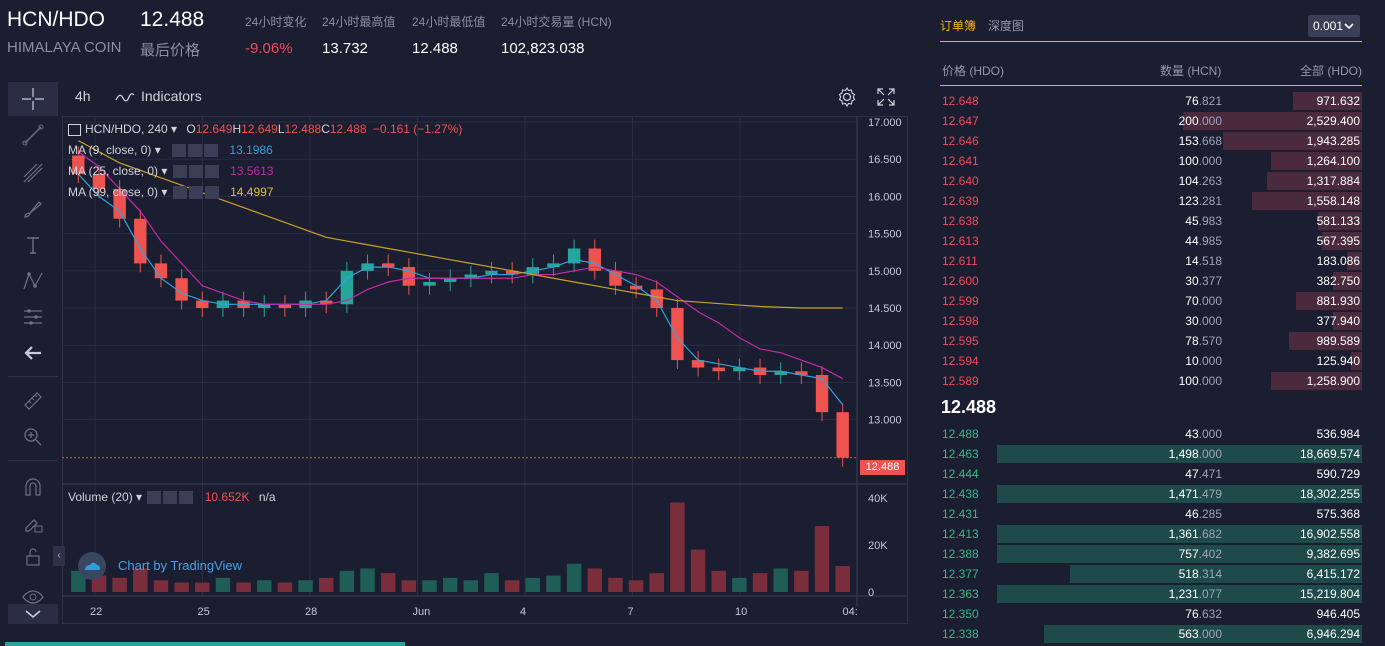 The width and height of the screenshot is (1385, 646). I want to click on pattern-icon, so click(33, 281).